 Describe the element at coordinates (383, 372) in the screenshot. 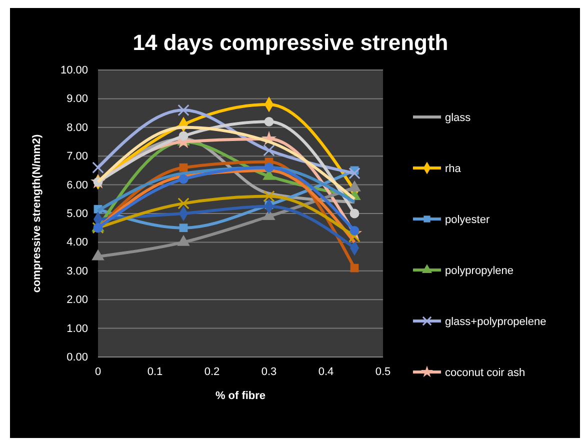

I see `x-tick-label: 0.5` at that location.